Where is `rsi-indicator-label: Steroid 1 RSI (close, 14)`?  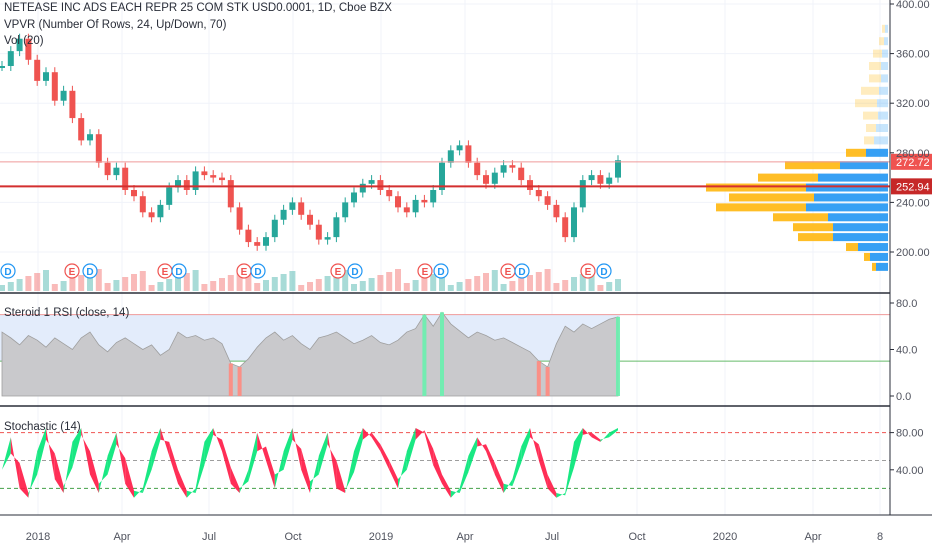
rsi-indicator-label: Steroid 1 RSI (close, 14) is located at coordinates (67, 313).